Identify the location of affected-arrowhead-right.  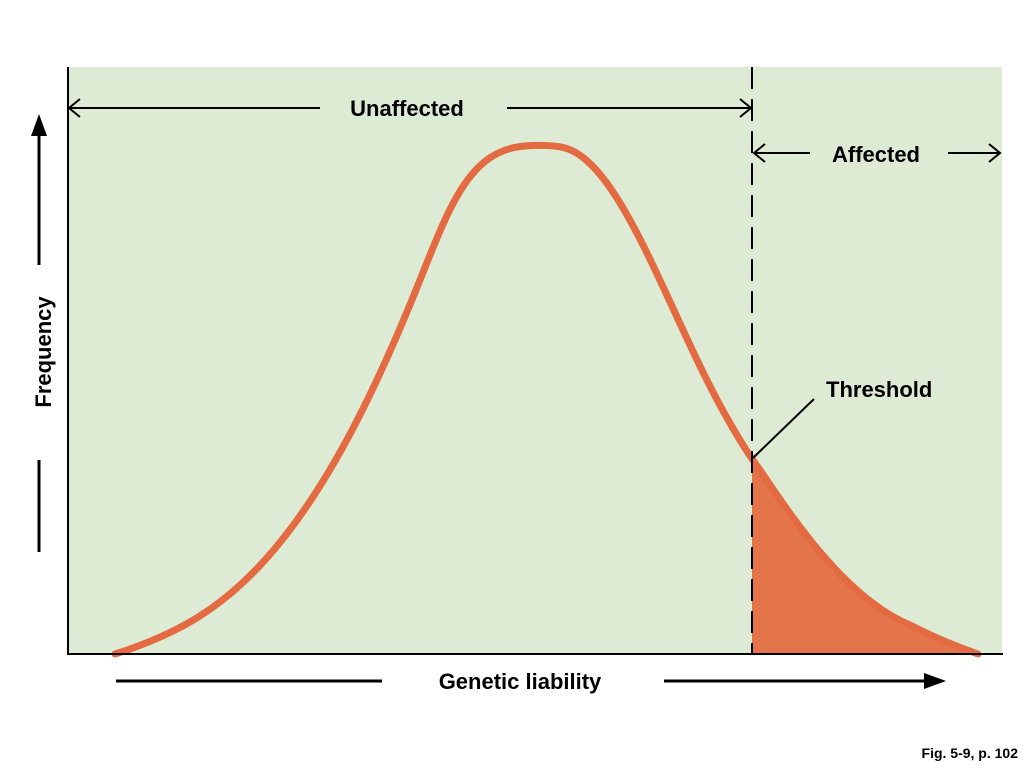
(995, 153).